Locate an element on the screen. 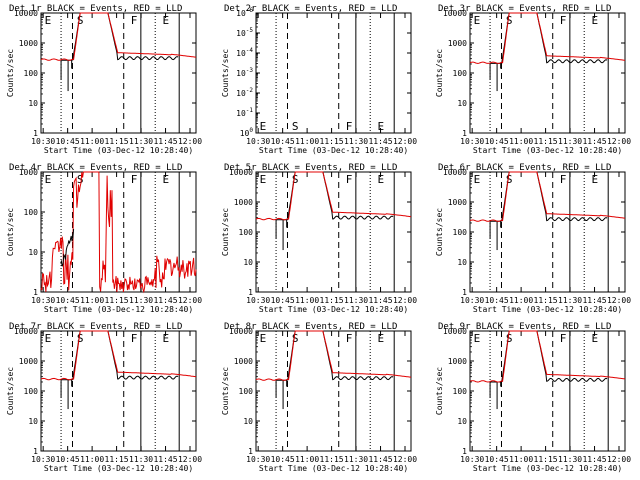  panel-title: Det 5r BLACK = Events, RED = LLD is located at coordinates (310, 168).